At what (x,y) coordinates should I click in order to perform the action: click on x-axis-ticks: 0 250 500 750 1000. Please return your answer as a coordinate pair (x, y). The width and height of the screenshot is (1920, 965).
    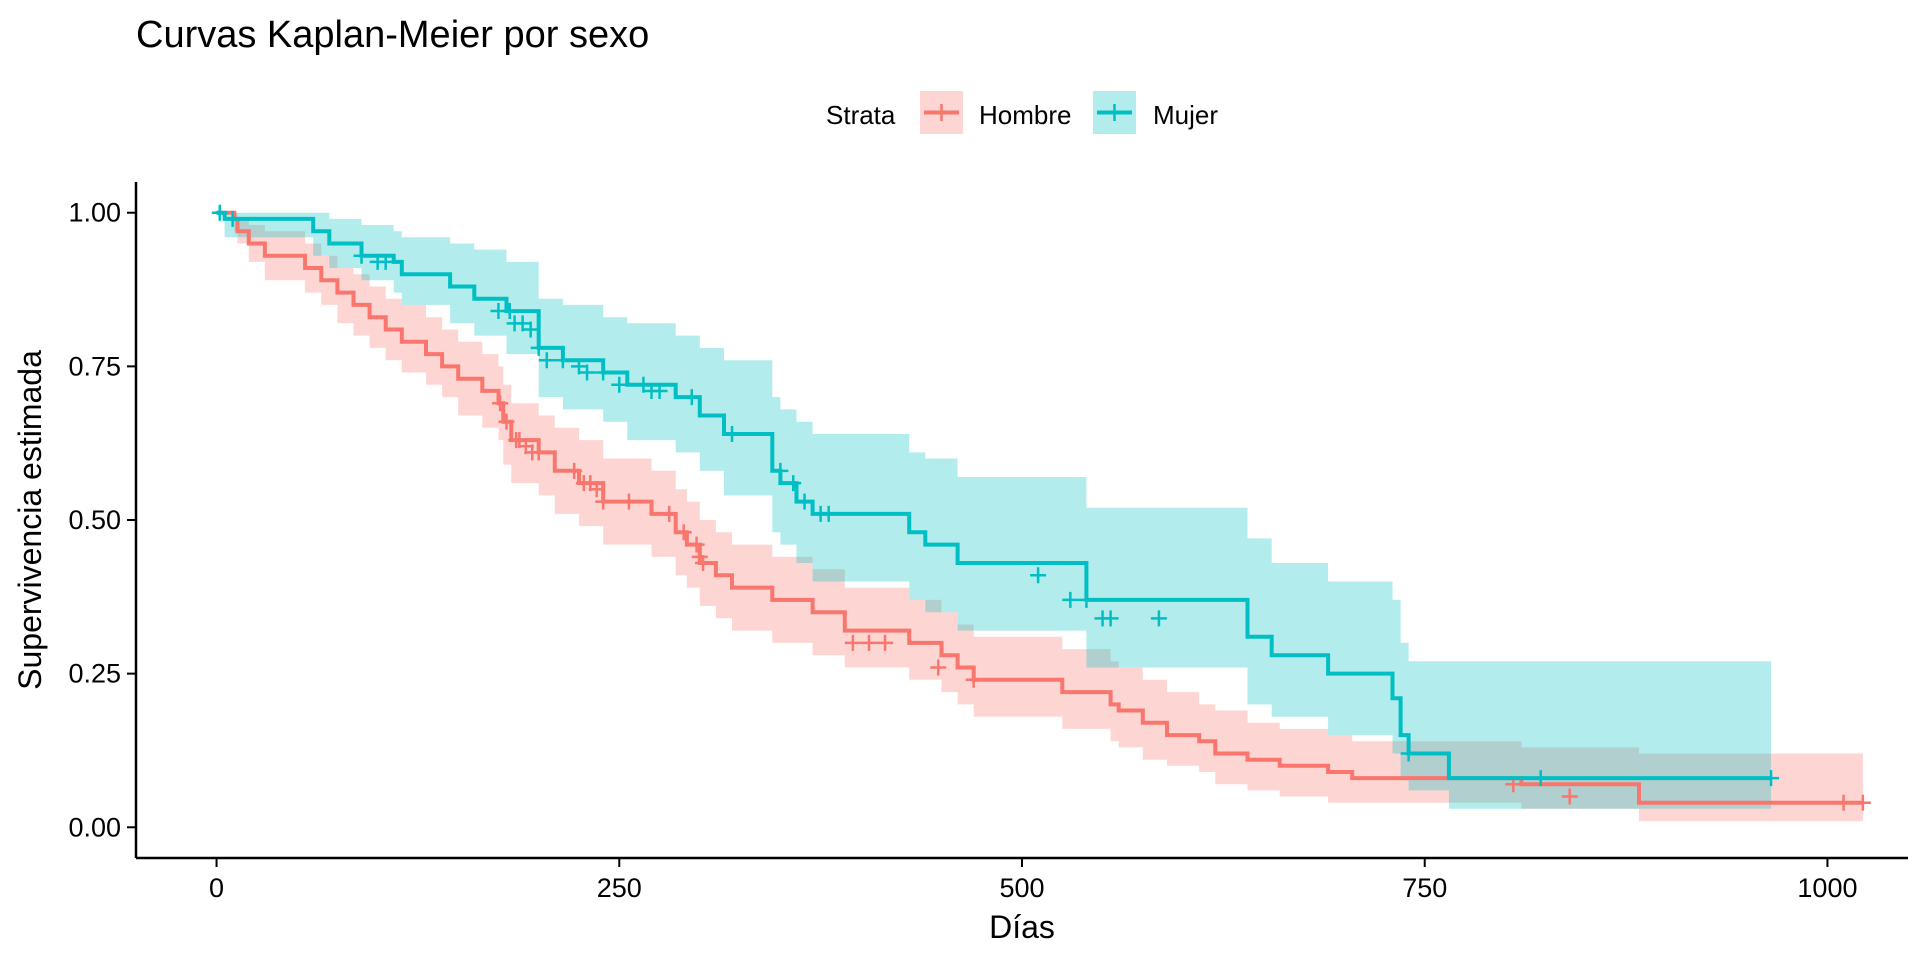
    Looking at the image, I should click on (1033, 880).